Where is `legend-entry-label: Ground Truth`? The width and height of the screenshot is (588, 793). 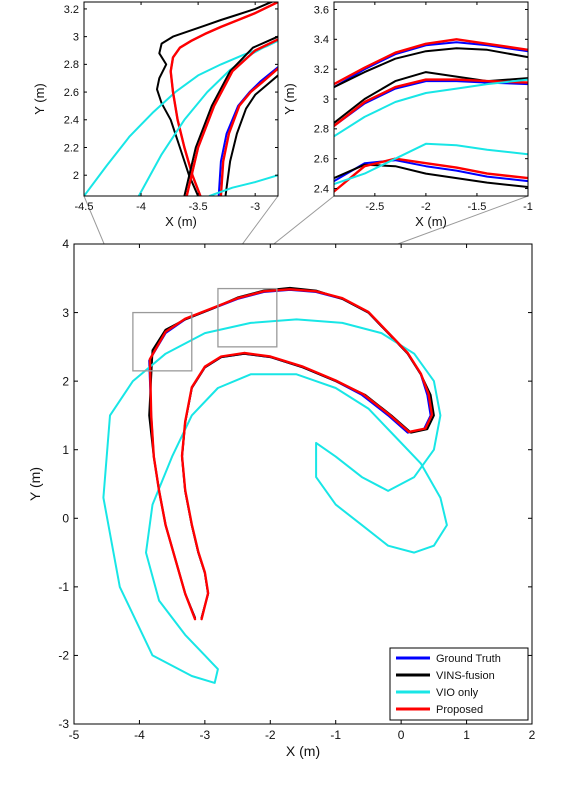
legend-entry-label: Ground Truth is located at coordinates (468, 659).